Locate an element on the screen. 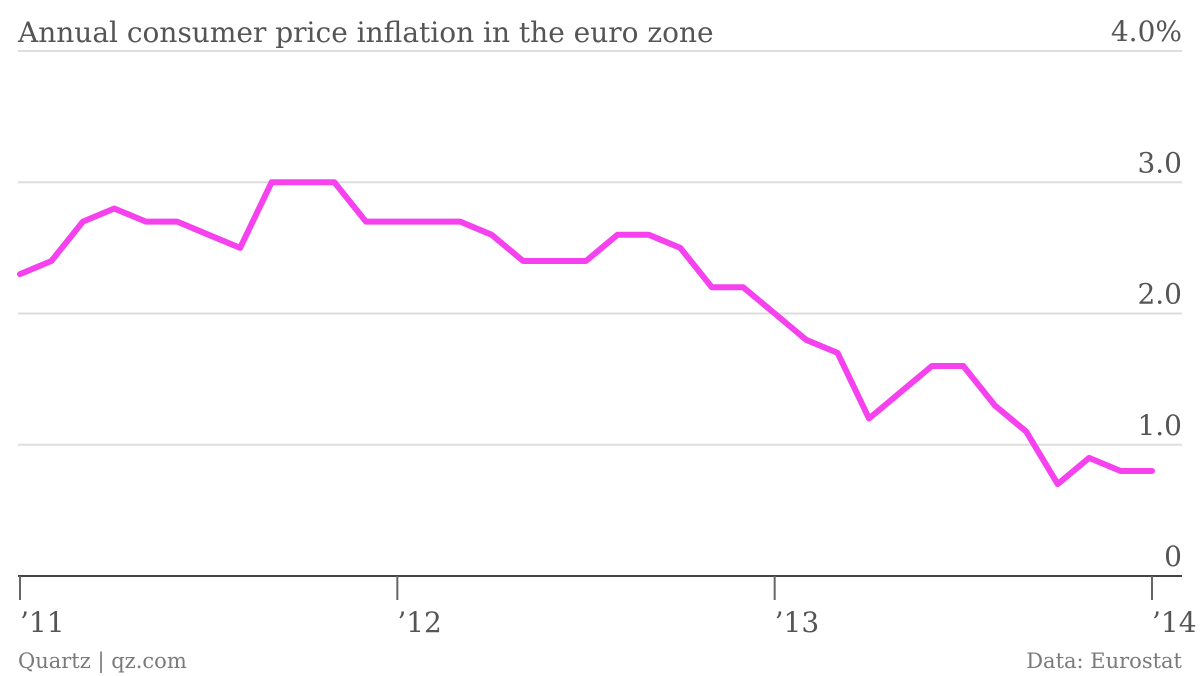  source-credit: Quartz | qz.com is located at coordinates (102, 661).